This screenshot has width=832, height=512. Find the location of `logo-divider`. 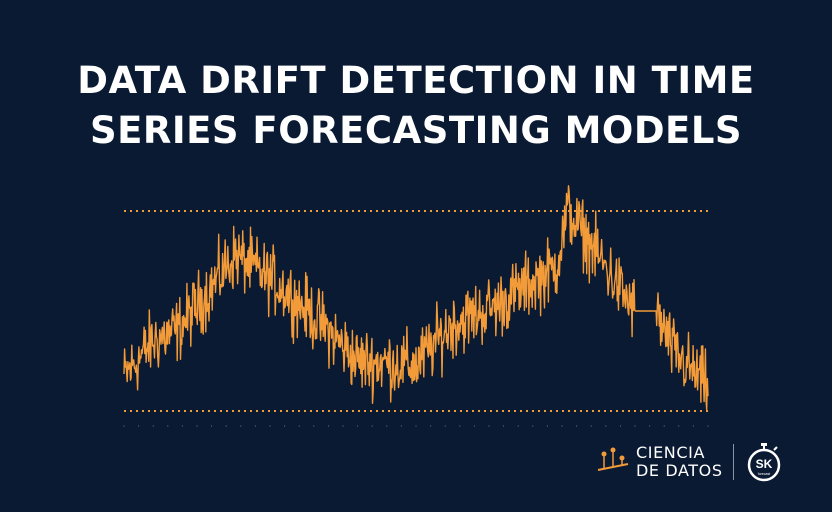

logo-divider is located at coordinates (733, 462).